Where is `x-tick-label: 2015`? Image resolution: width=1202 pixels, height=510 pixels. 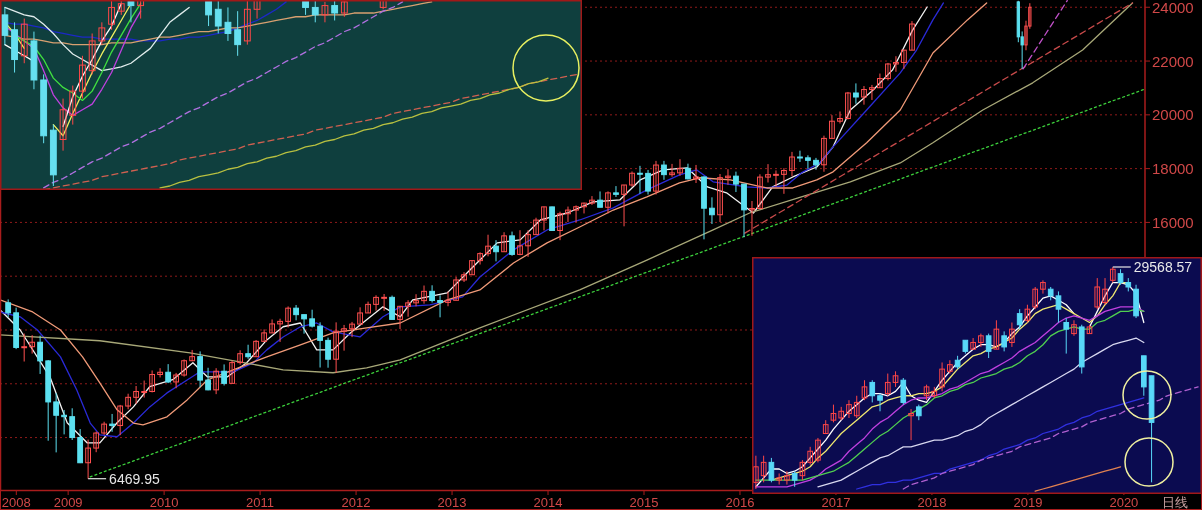 x-tick-label: 2015 is located at coordinates (644, 502).